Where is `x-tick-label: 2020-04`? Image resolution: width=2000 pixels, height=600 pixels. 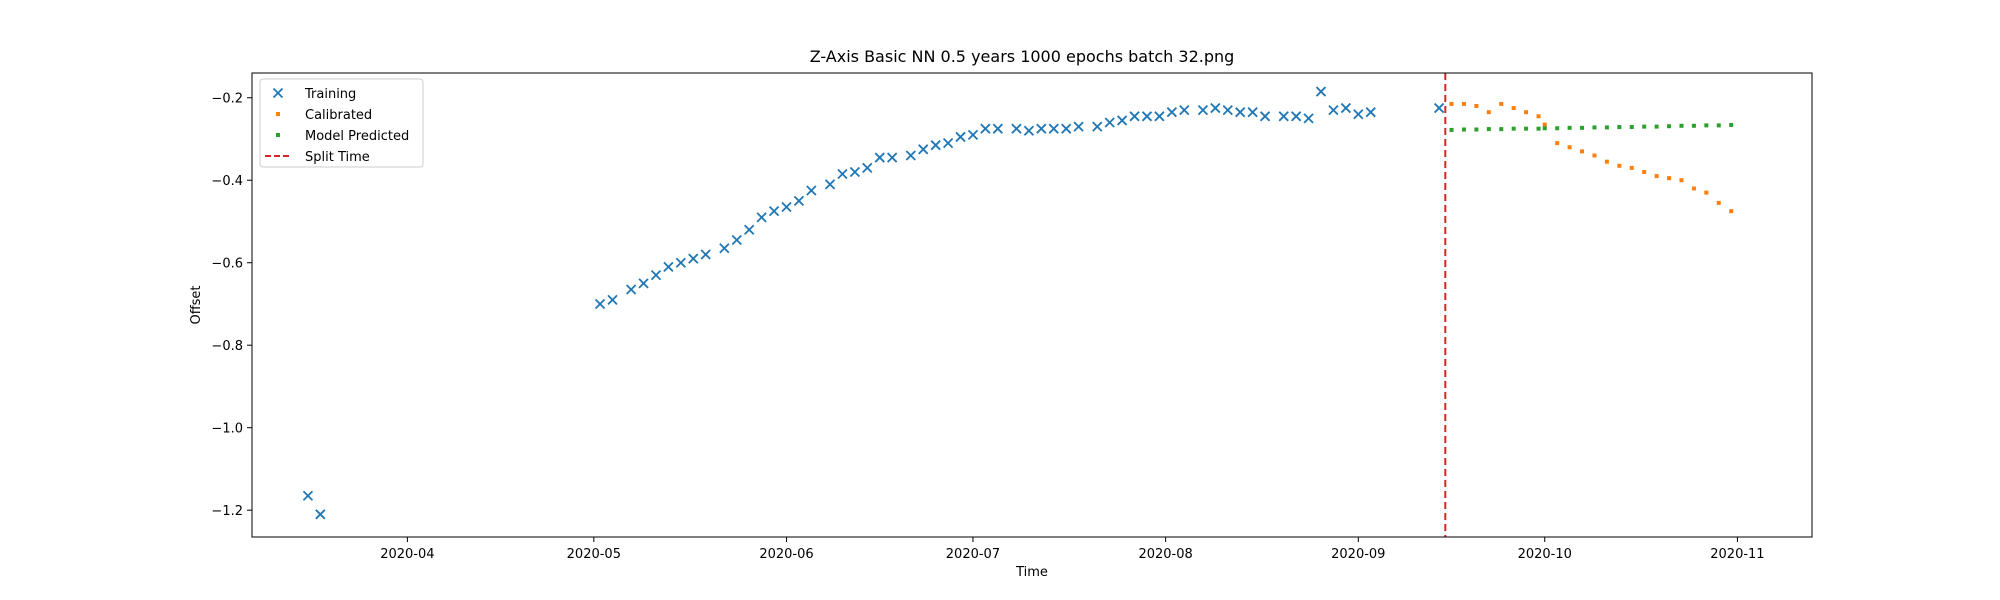 x-tick-label: 2020-04 is located at coordinates (407, 554).